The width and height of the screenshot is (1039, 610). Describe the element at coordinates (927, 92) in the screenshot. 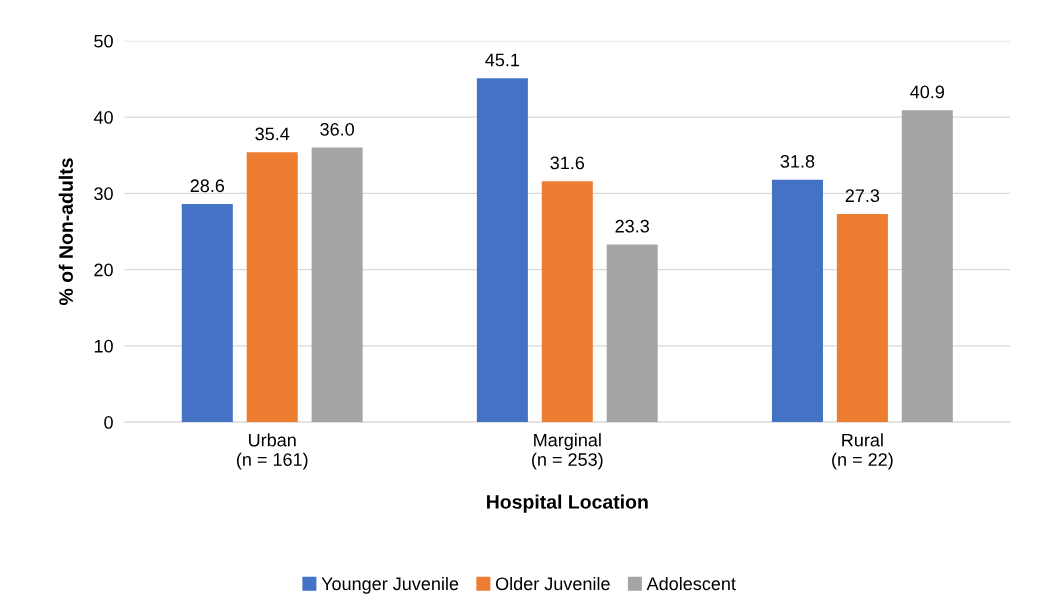

I see `data-label: 40.9` at that location.